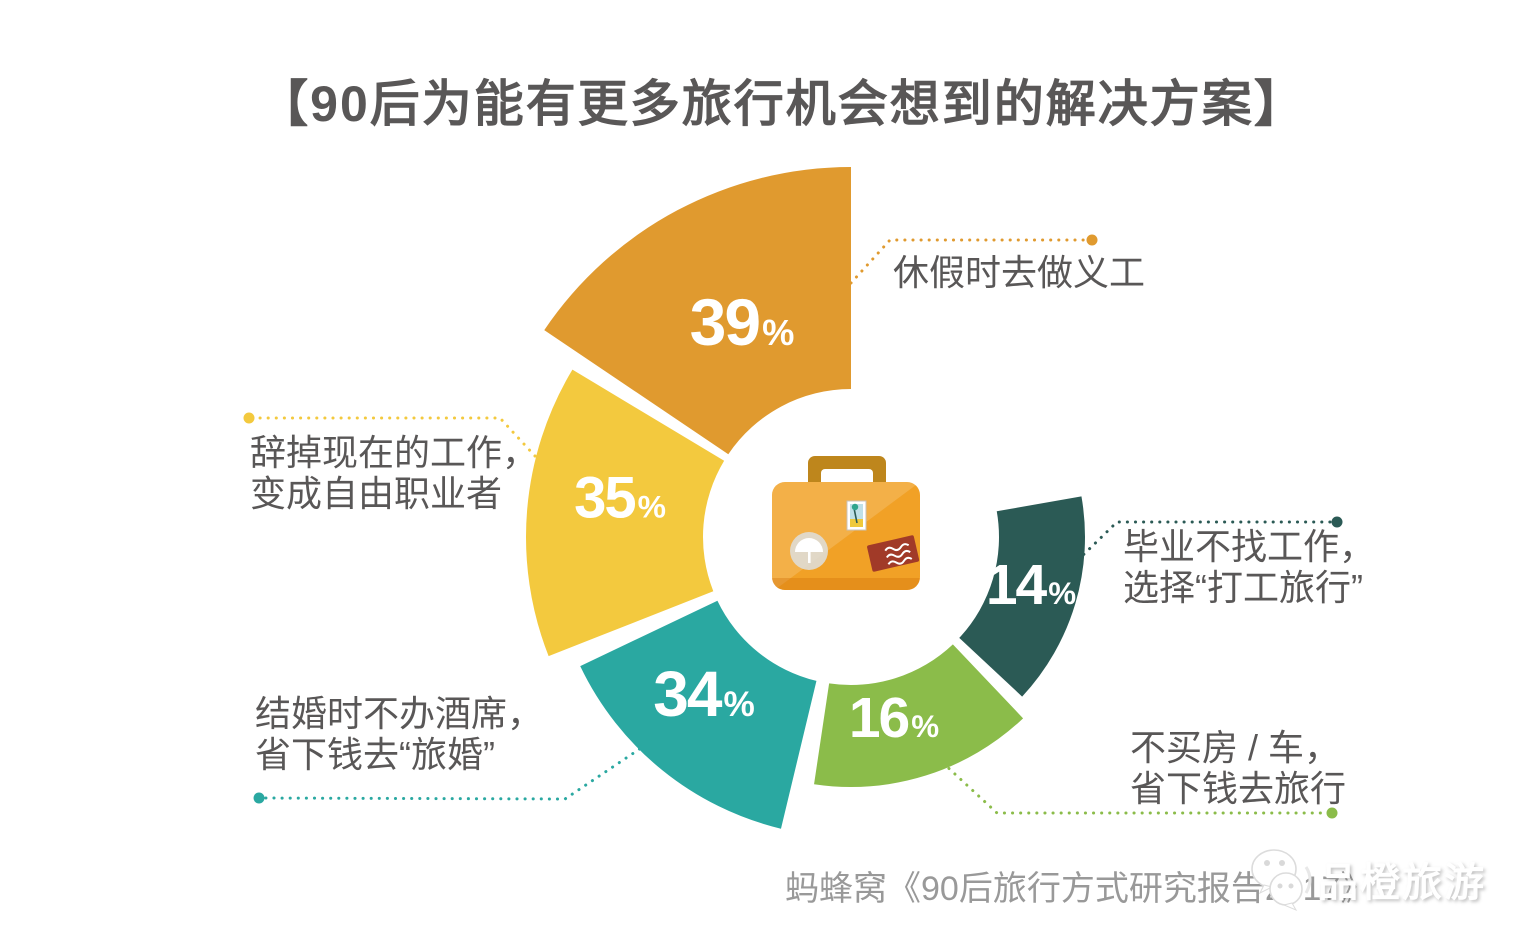 Image resolution: width=1520 pixels, height=950 pixels. Describe the element at coordinates (893, 553) in the screenshot. I see `red-label-sticker-icon` at that location.